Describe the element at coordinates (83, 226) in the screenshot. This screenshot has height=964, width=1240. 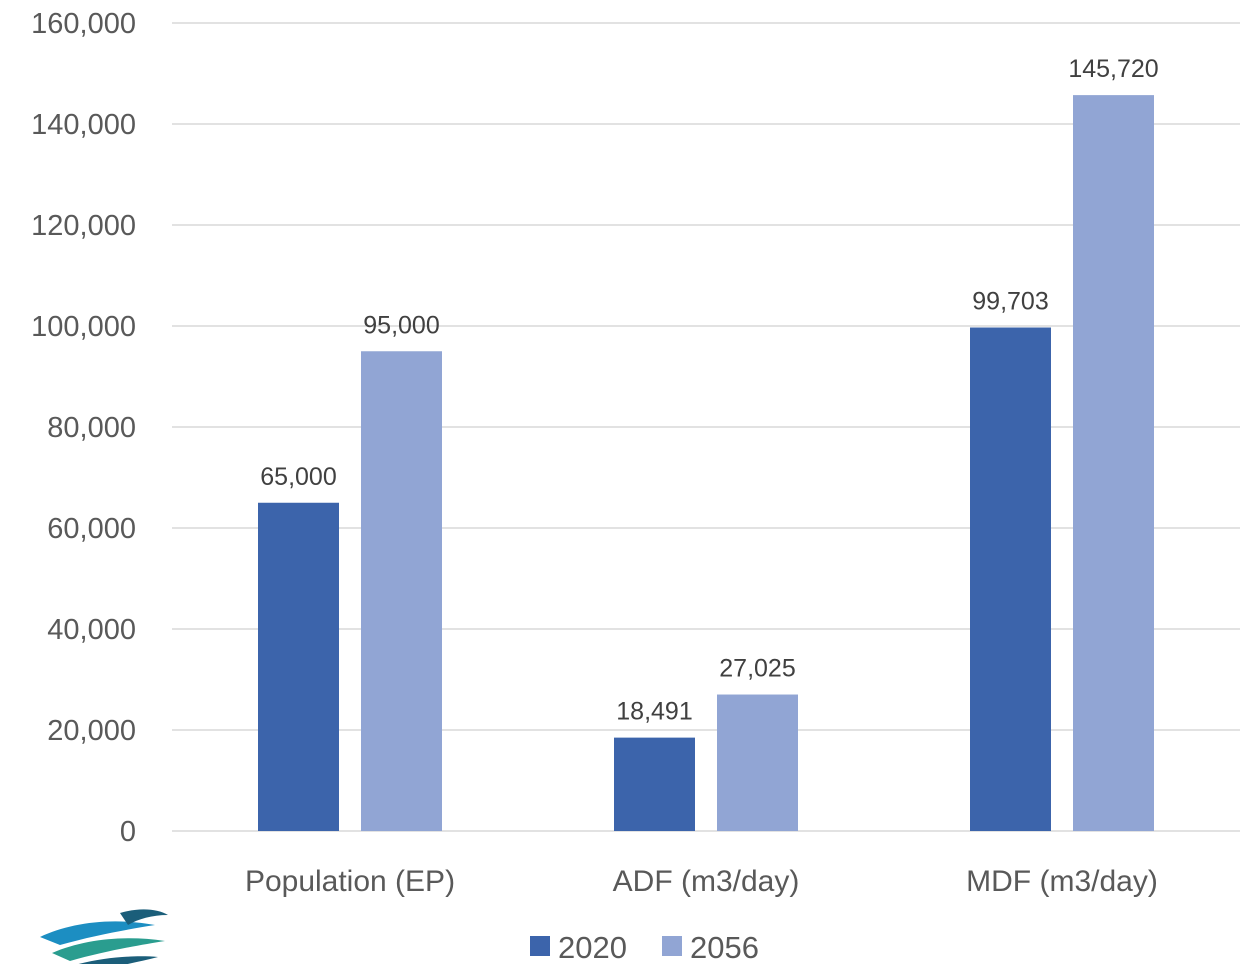
I see `y-tick-label: 120,000` at that location.